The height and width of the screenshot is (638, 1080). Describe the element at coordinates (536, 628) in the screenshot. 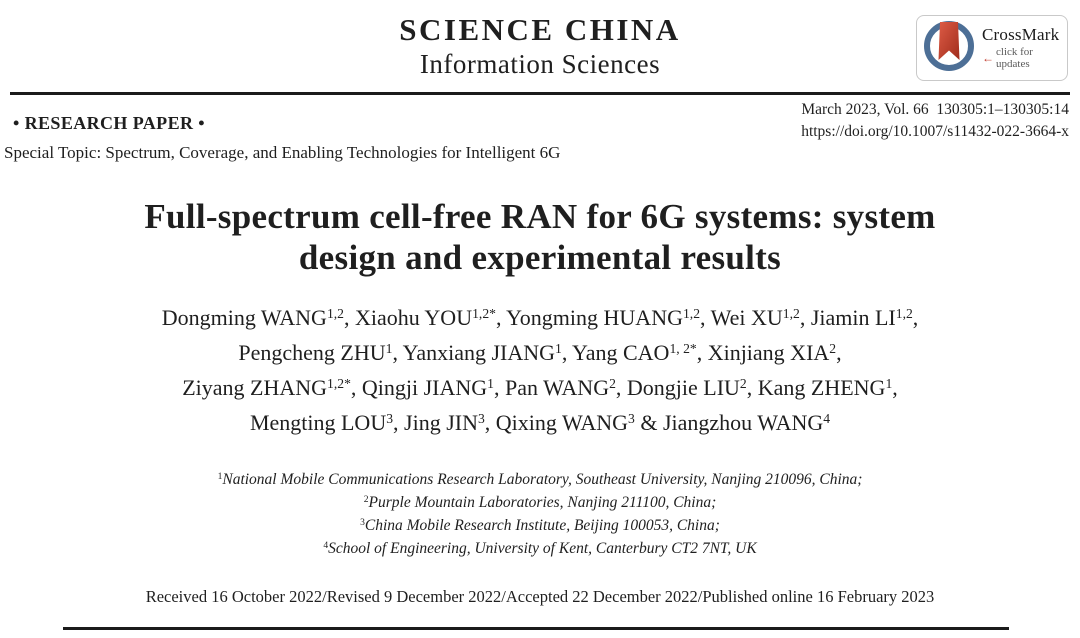

I see `footer-rule` at that location.